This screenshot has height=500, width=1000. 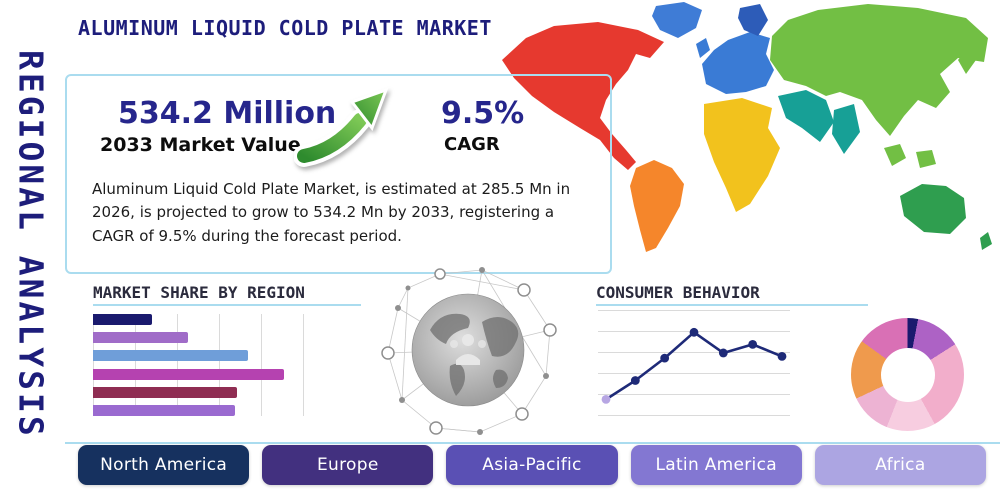 I want to click on map-region-north-america, so click(x=583, y=96).